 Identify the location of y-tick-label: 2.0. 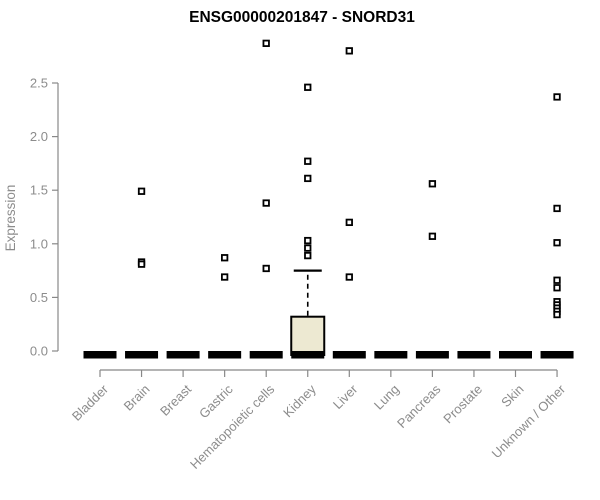
(39, 136).